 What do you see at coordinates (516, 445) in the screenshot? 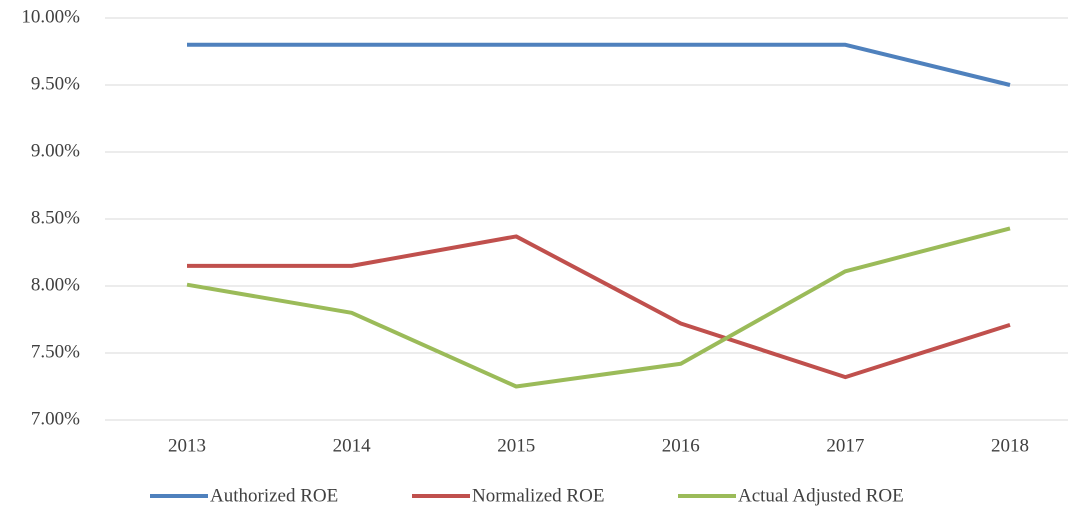
I see `x-tick-label: 2015` at bounding box center [516, 445].